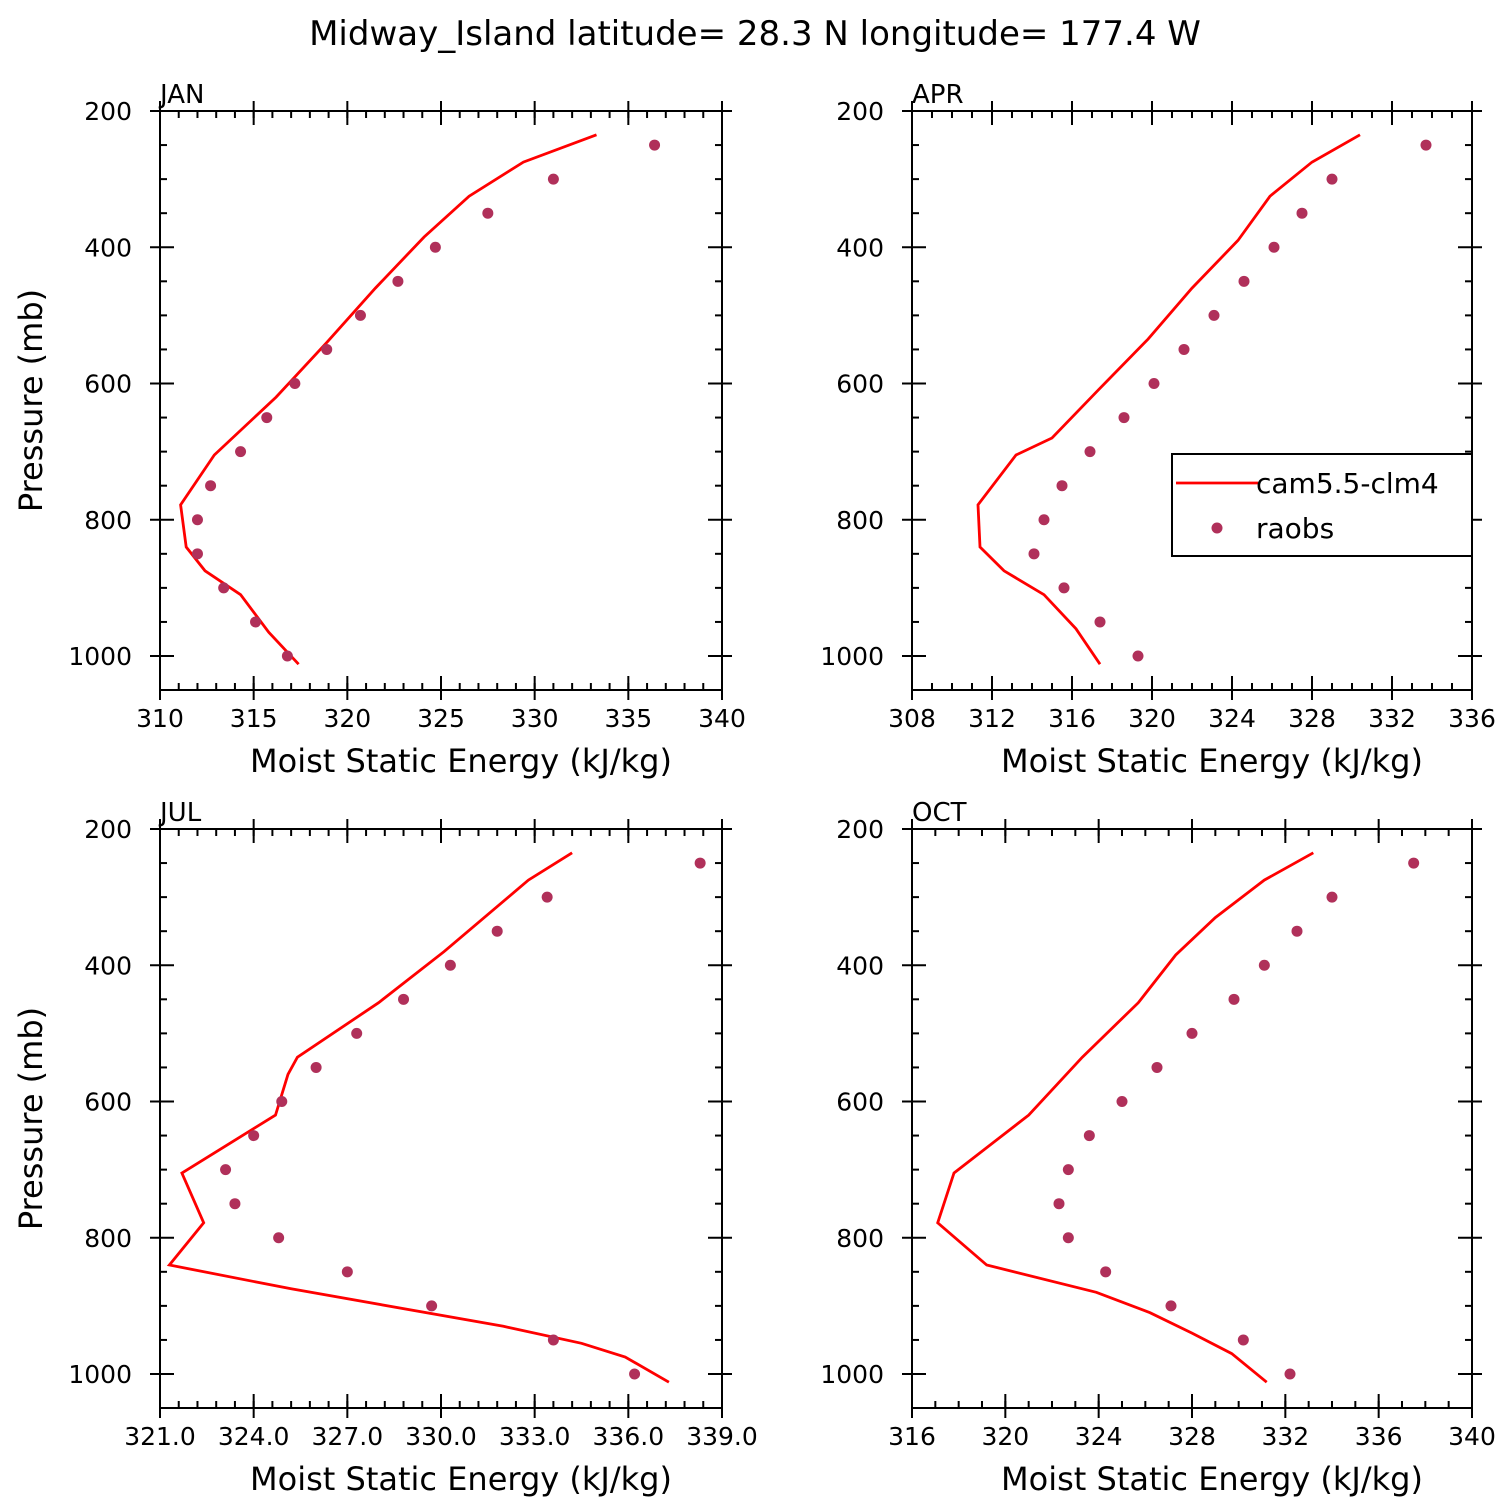 The height and width of the screenshot is (1510, 1510). I want to click on legend: cam5.5-clm4 raobs, so click(1322, 505).